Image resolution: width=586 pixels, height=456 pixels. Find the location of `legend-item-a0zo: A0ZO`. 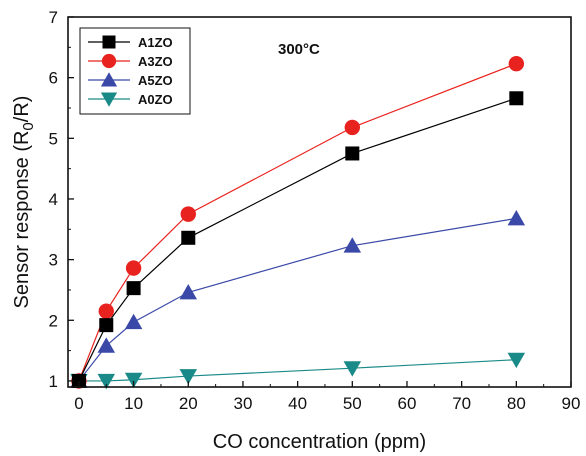

legend-item-a0zo: A0ZO is located at coordinates (130, 99).